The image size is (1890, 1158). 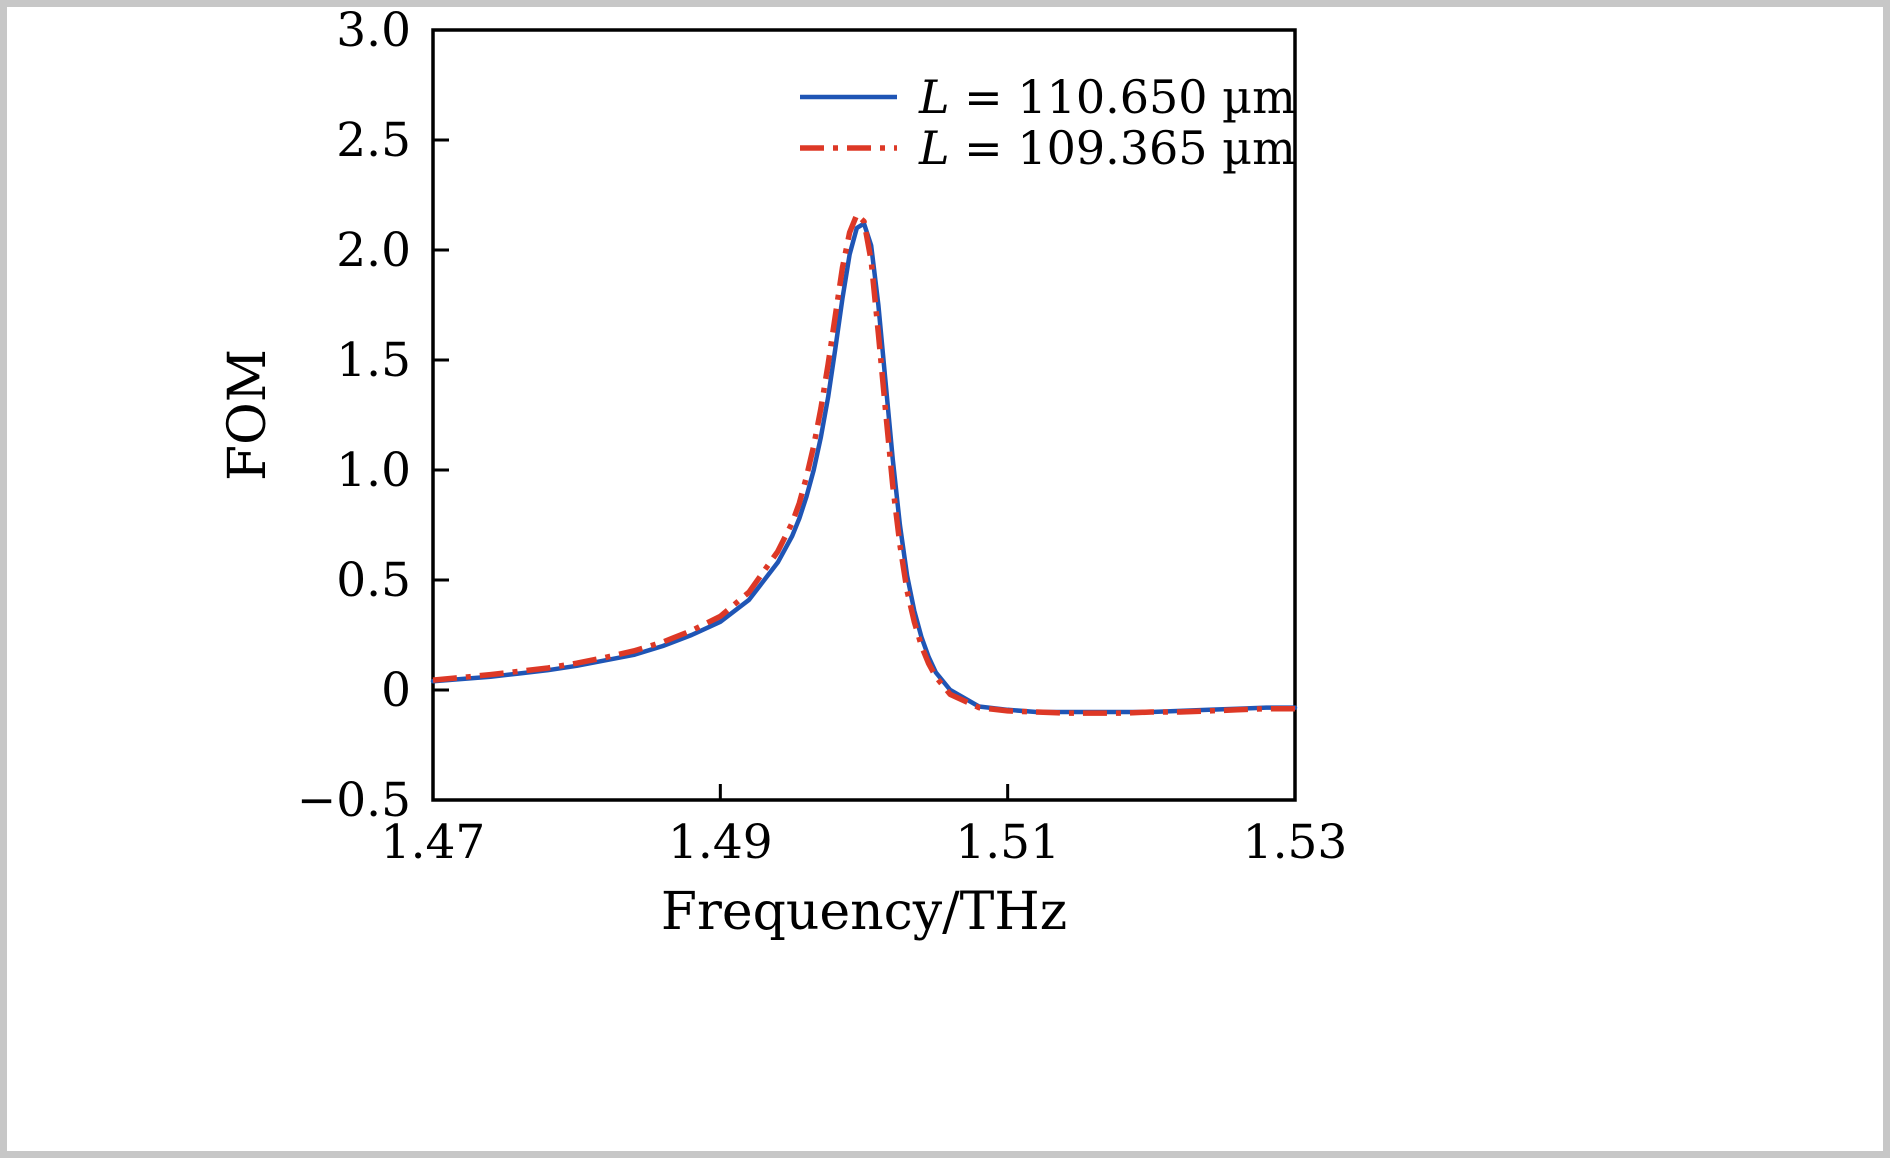 I want to click on legend-text-series-2: = 109.365 µm, so click(x=1123, y=148).